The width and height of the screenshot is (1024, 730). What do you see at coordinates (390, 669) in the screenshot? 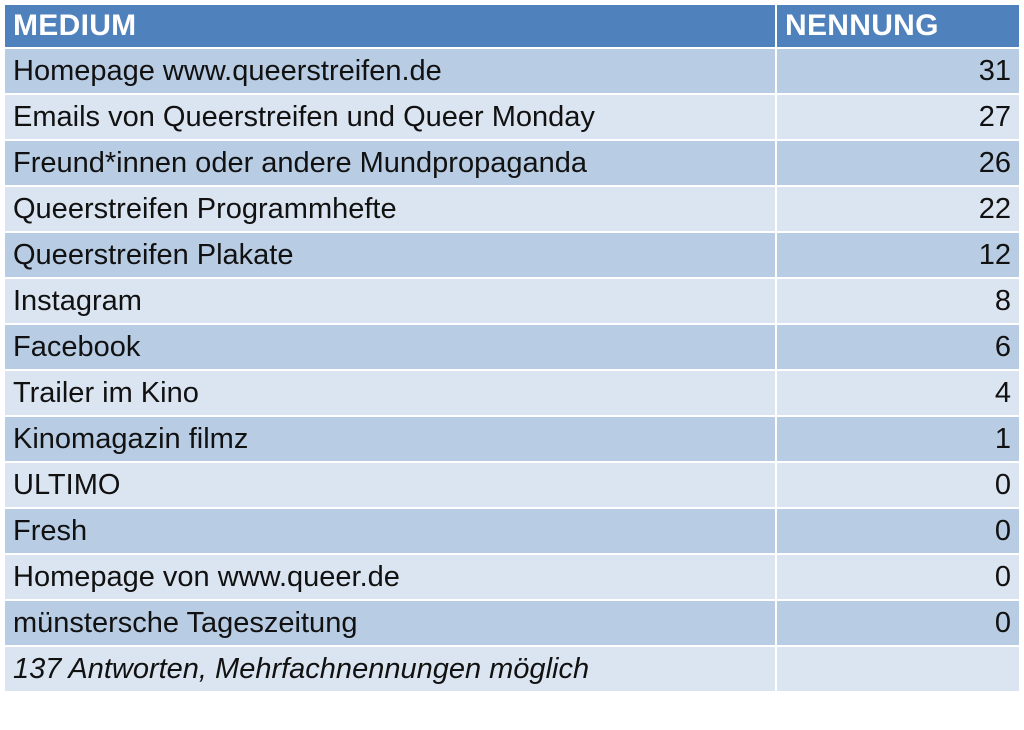
I see `footer-note: 137 Antworten, Mehrfachnennungen möglich` at bounding box center [390, 669].